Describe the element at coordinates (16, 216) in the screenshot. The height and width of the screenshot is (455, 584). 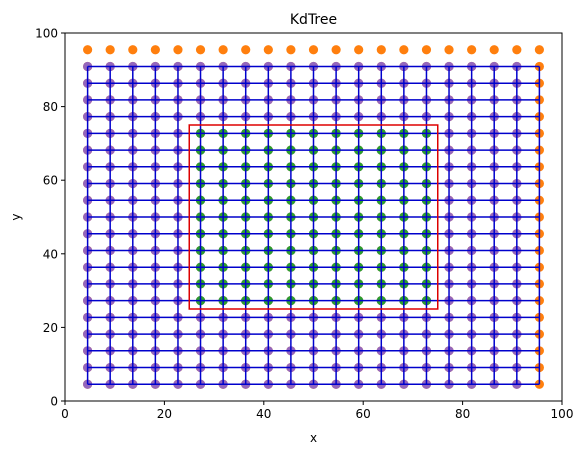
I see `y-axis-label: y` at that location.